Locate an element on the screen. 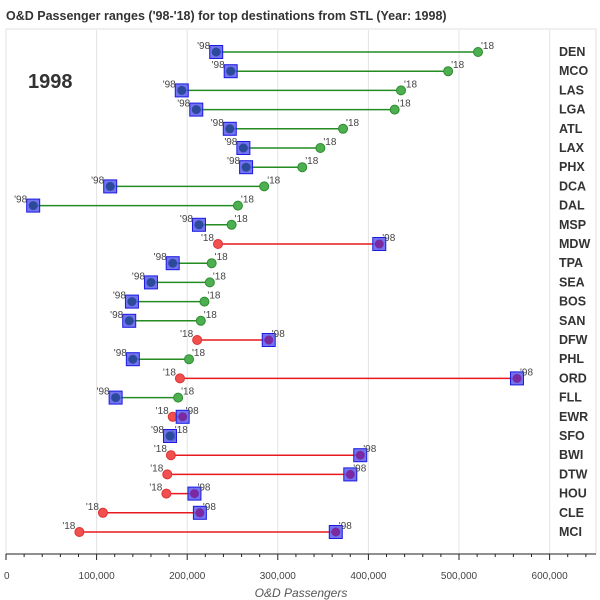  x-tick-label: 300,000 is located at coordinates (278, 576).